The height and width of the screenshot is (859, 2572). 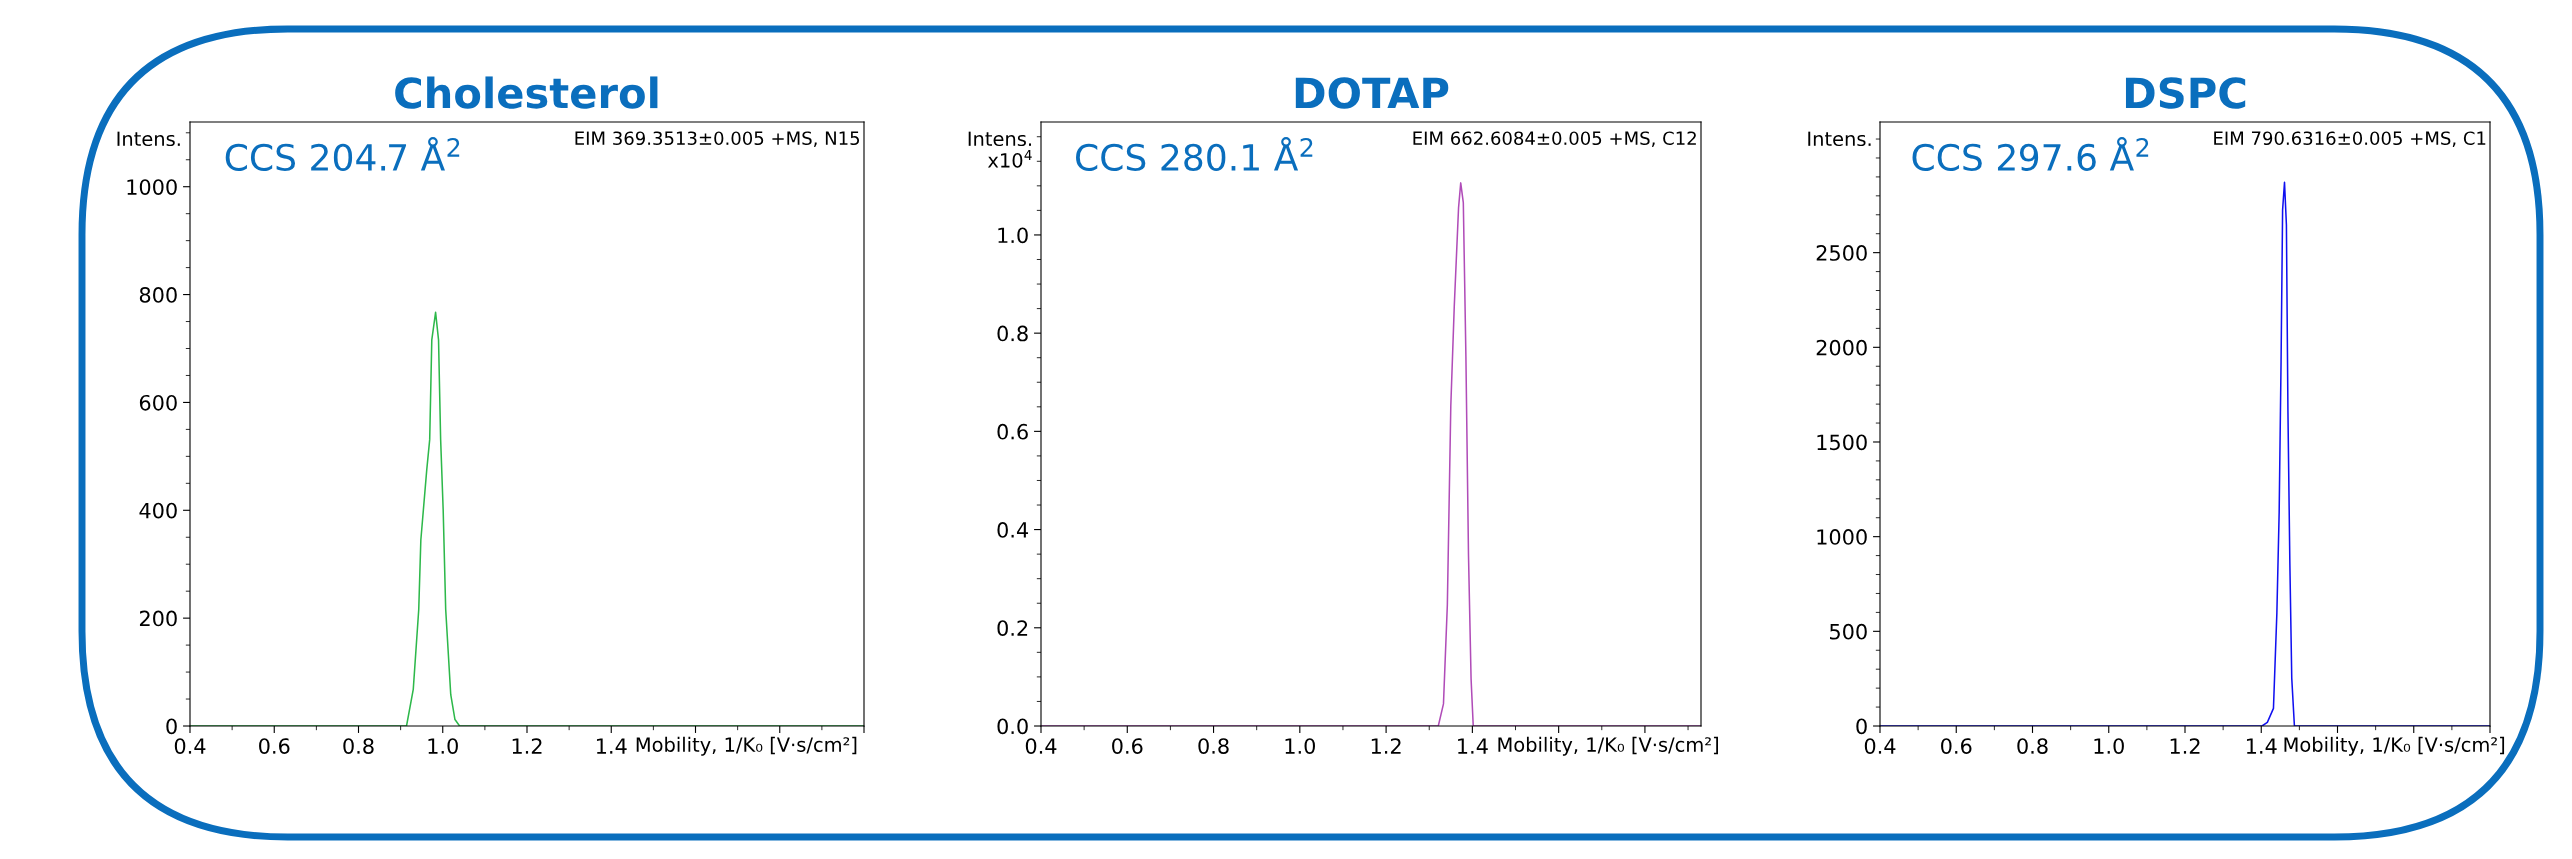 What do you see at coordinates (158, 295) in the screenshot?
I see `y-tick-label: 800` at bounding box center [158, 295].